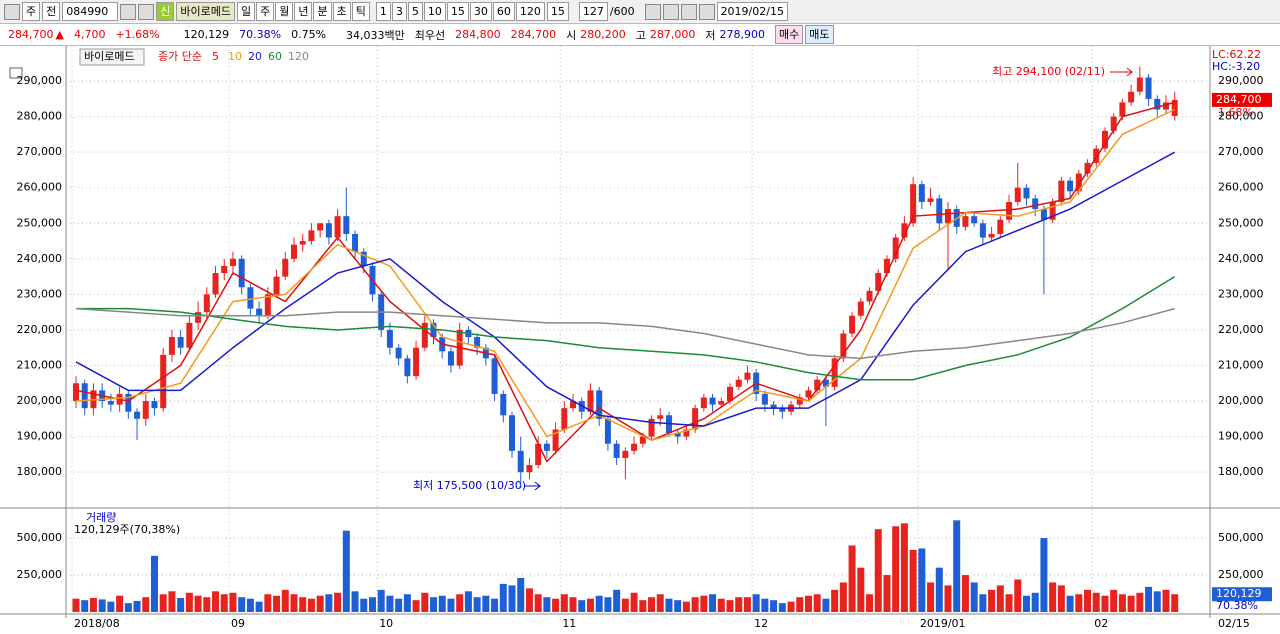 Image resolution: width=1280 pixels, height=634 pixels. Describe the element at coordinates (303, 11) in the screenshot. I see `period: 년` at that location.